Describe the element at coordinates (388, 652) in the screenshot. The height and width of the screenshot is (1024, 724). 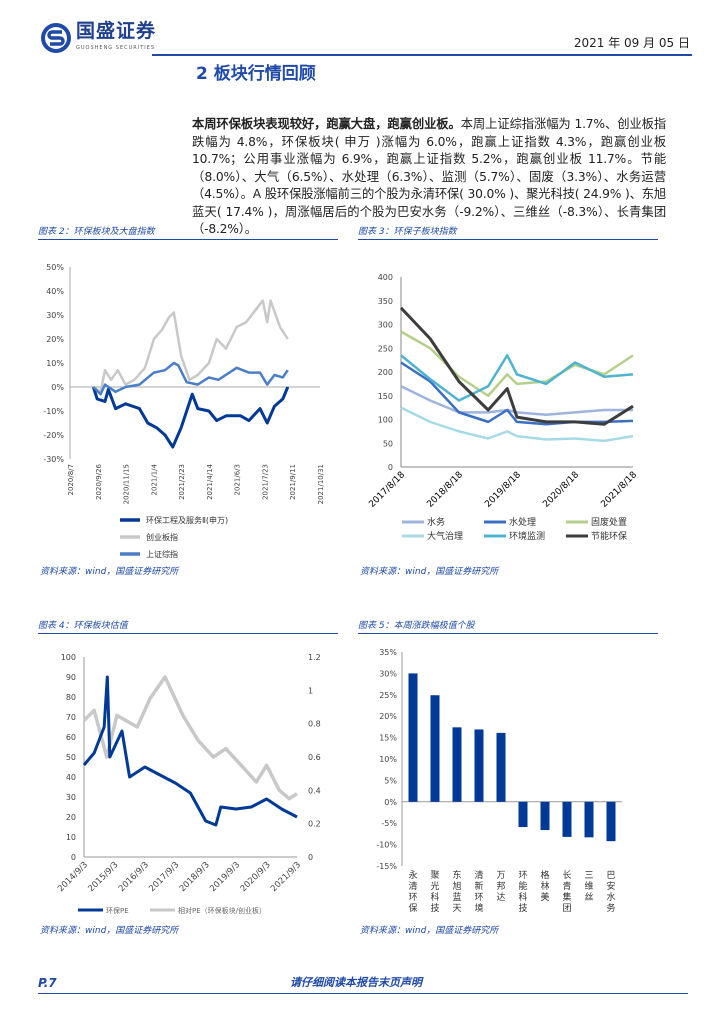
I see `fig5-y-tick-label: 35%` at that location.